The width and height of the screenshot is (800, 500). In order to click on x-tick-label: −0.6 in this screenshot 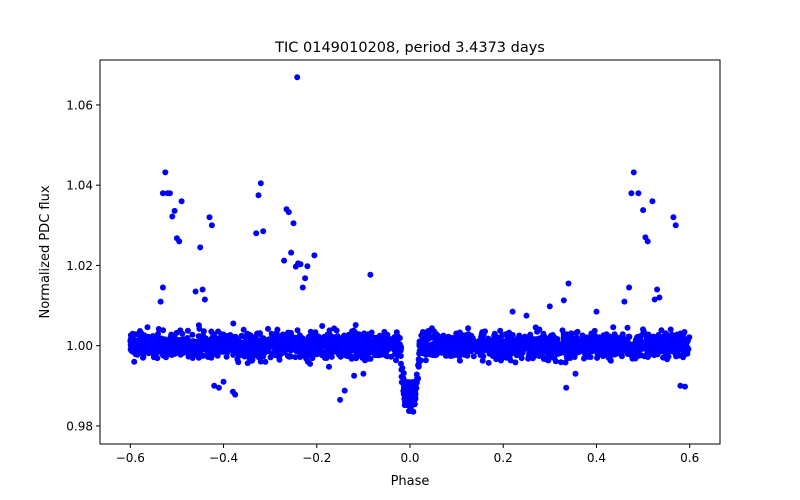, I will do `click(130, 458)`.